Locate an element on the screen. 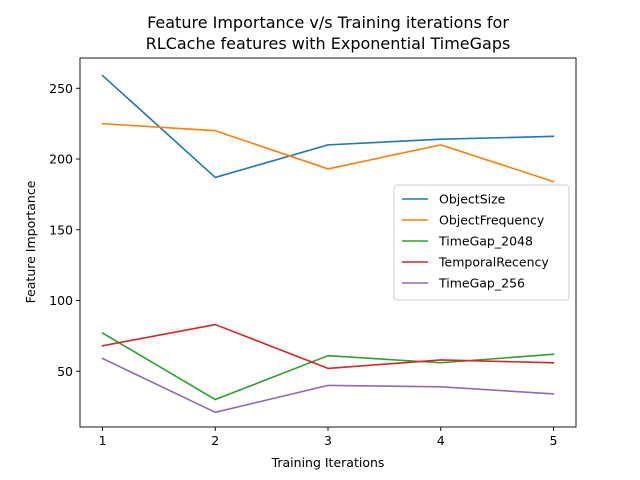  y-tick-label-50: 50 is located at coordinates (65, 371).